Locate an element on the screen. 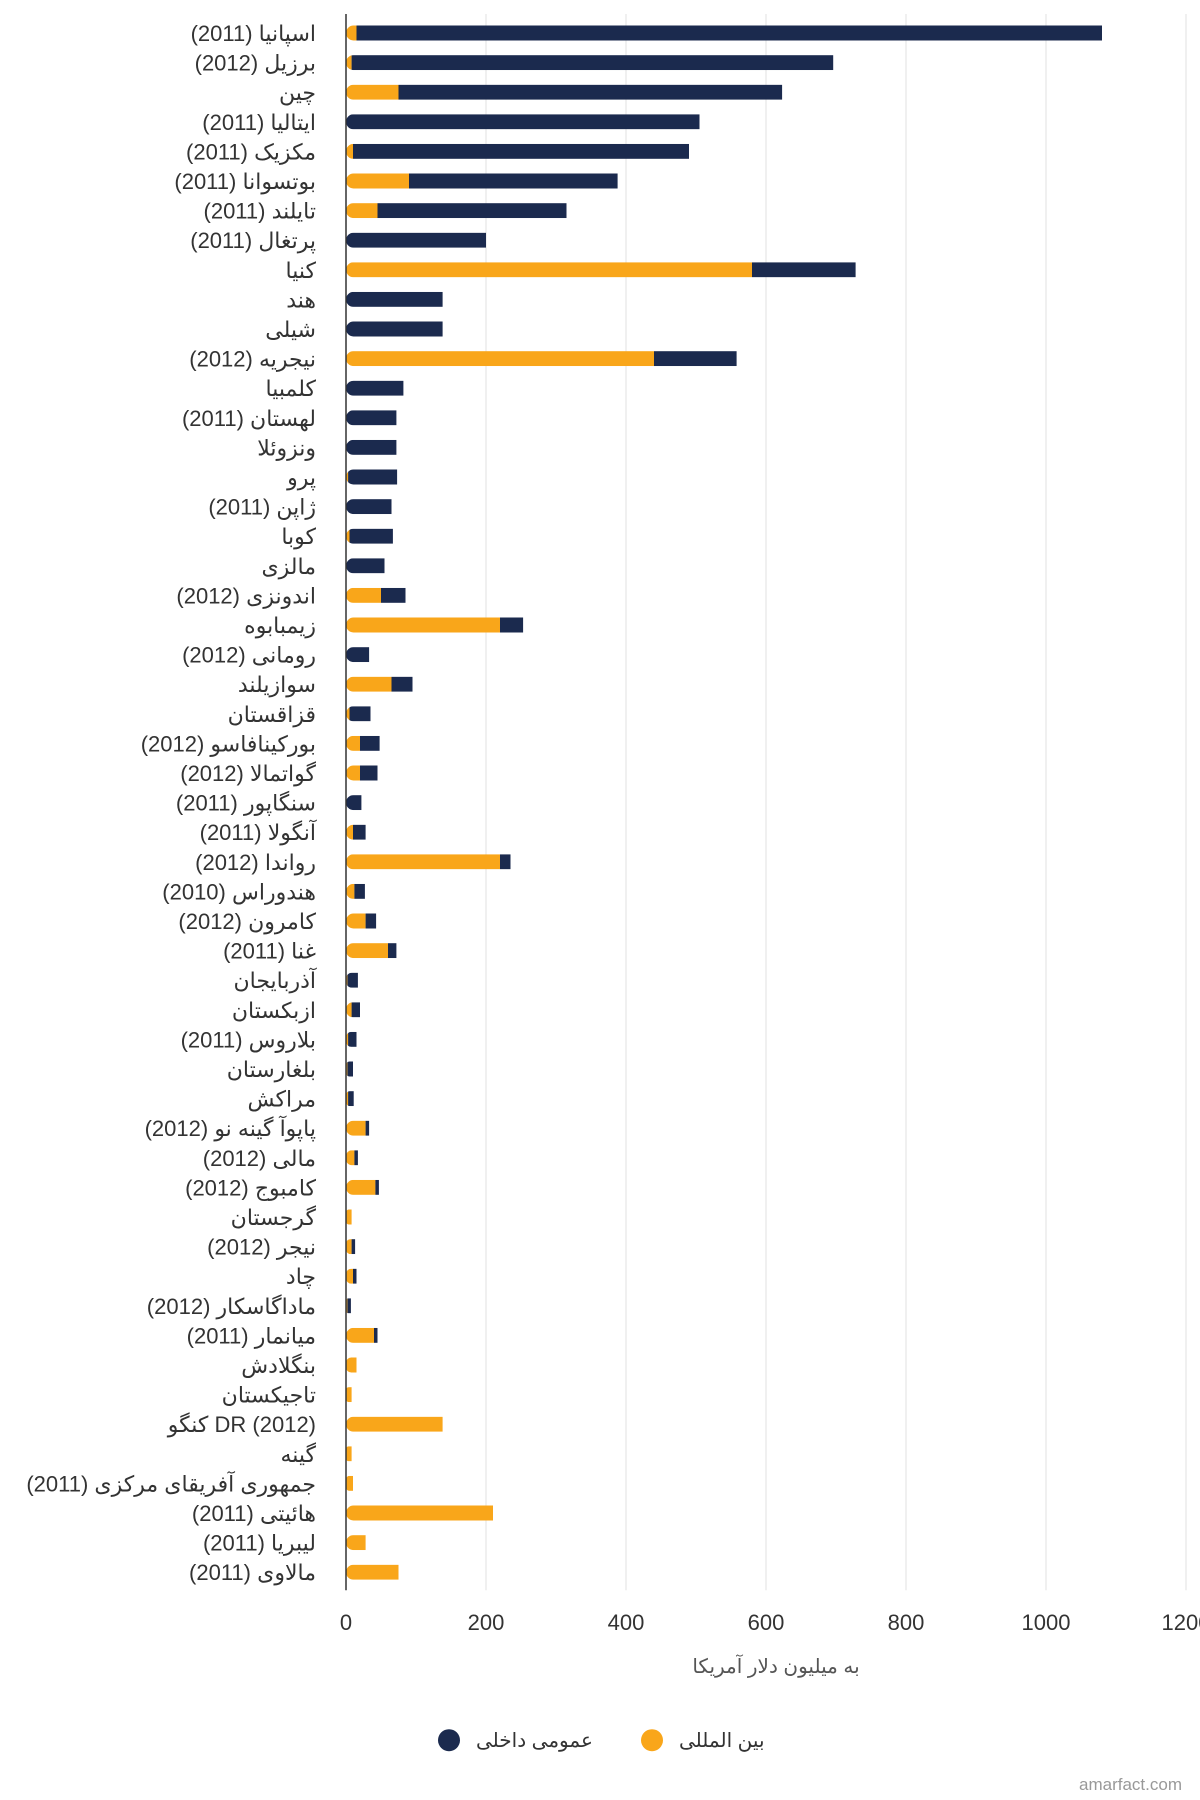 The width and height of the screenshot is (1200, 1800). category-label: نیجر (2012) is located at coordinates (261, 1247).